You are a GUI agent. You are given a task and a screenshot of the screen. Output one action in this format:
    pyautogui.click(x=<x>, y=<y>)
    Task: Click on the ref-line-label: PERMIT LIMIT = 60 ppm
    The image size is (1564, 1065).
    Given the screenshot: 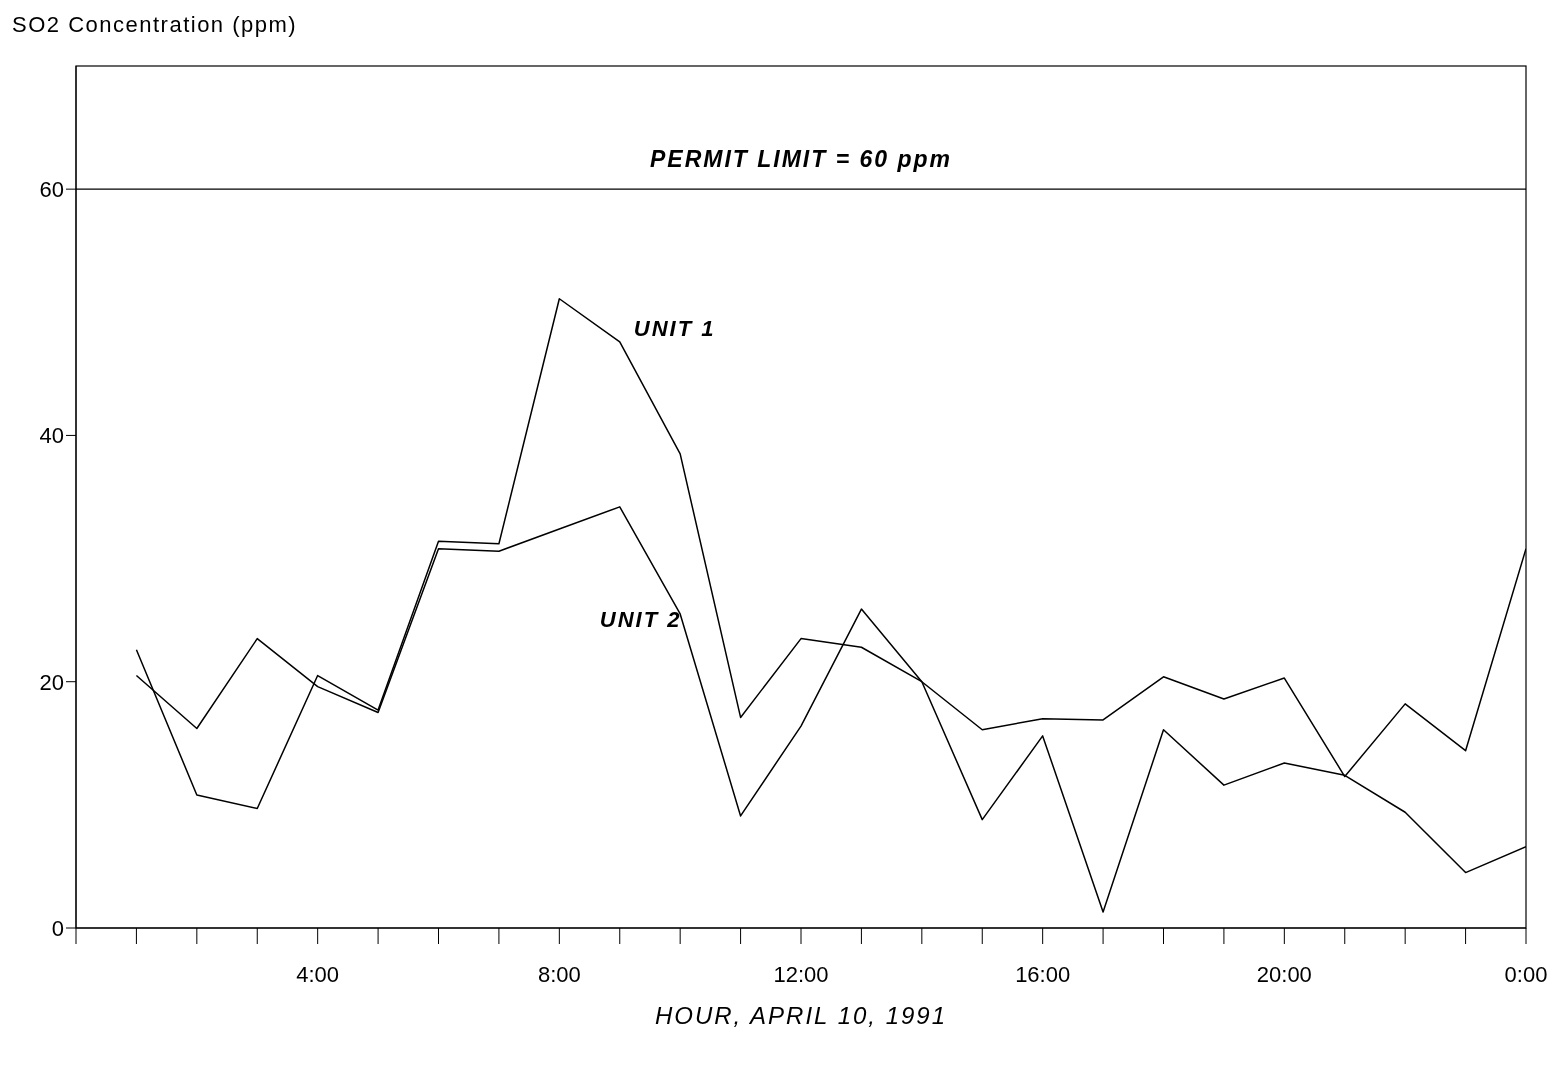 What is the action you would take?
    pyautogui.click(x=801, y=159)
    